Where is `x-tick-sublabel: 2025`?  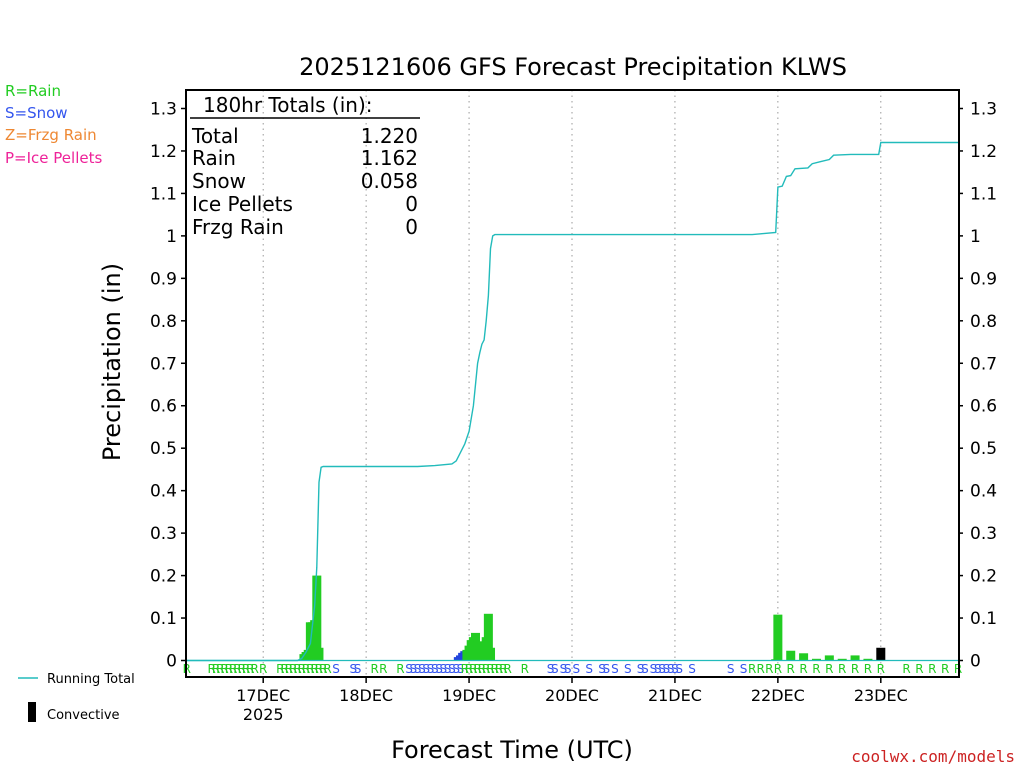
x-tick-sublabel: 2025 is located at coordinates (263, 714).